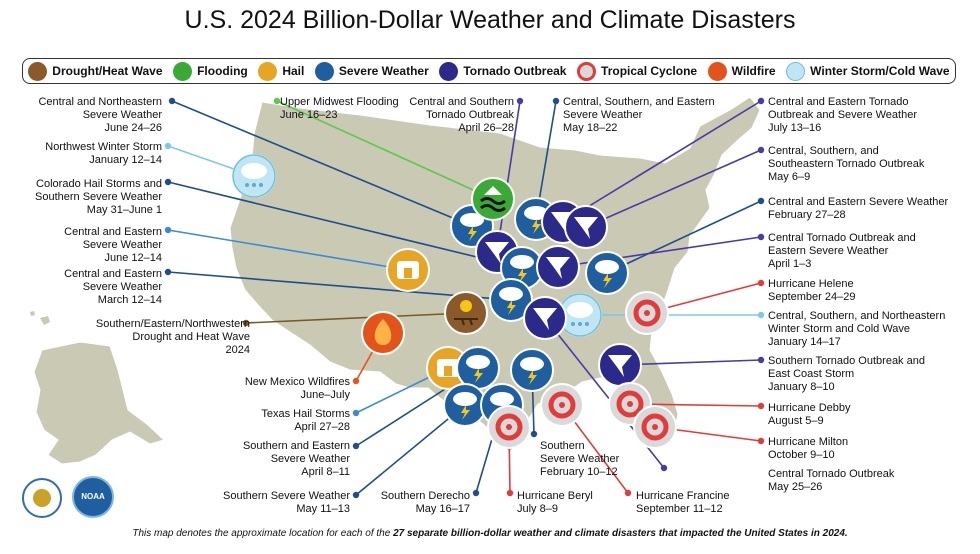 This screenshot has width=980, height=554. What do you see at coordinates (297, 389) in the screenshot?
I see `event-label: New Mexico Wildfires June–July` at bounding box center [297, 389].